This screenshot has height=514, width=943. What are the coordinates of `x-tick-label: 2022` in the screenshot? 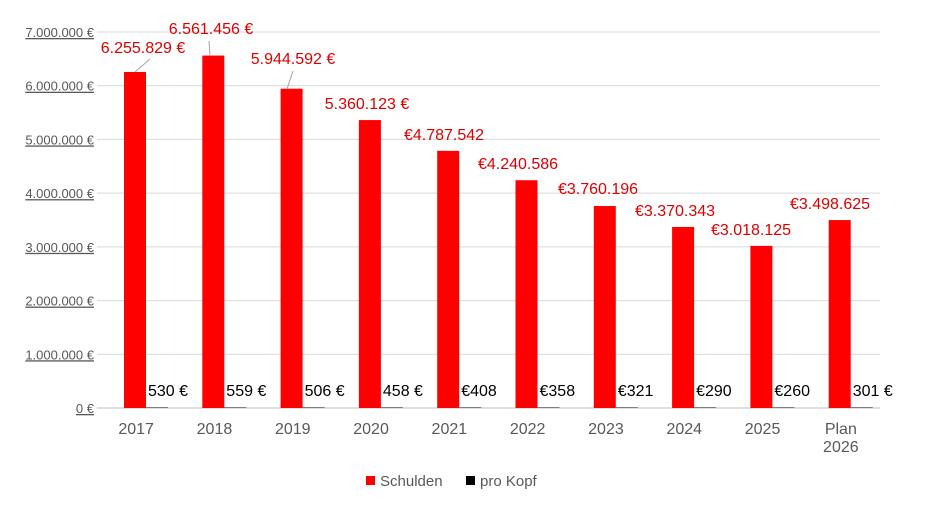 It's located at (528, 429).